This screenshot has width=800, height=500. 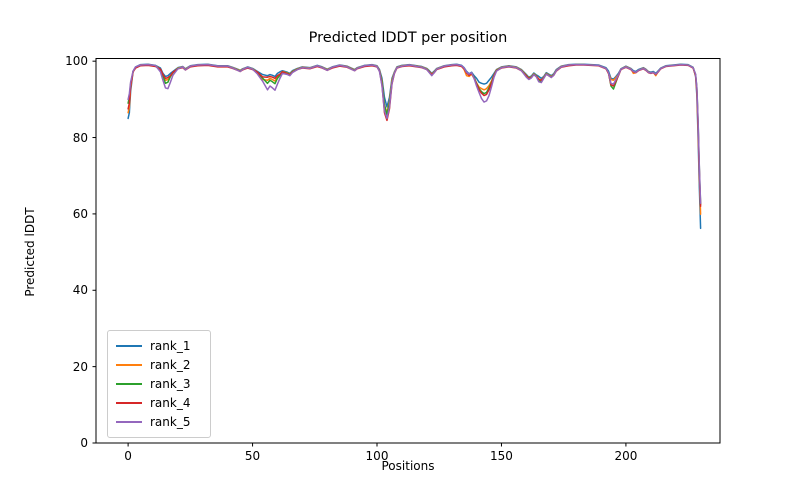 I want to click on x-tick-label: 0, so click(x=128, y=456).